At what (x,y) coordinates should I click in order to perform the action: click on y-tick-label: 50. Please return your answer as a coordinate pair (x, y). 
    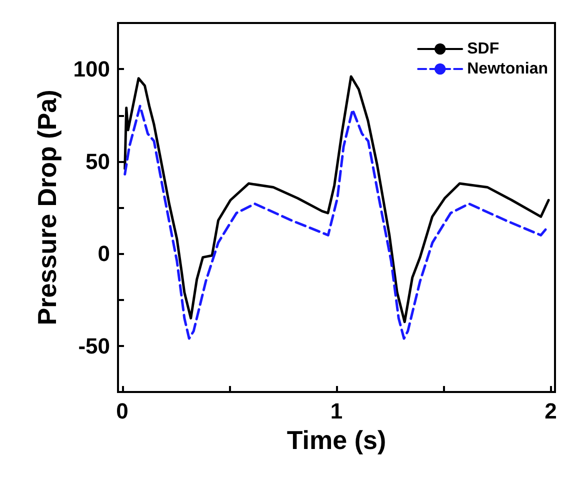
    Looking at the image, I should click on (98, 161).